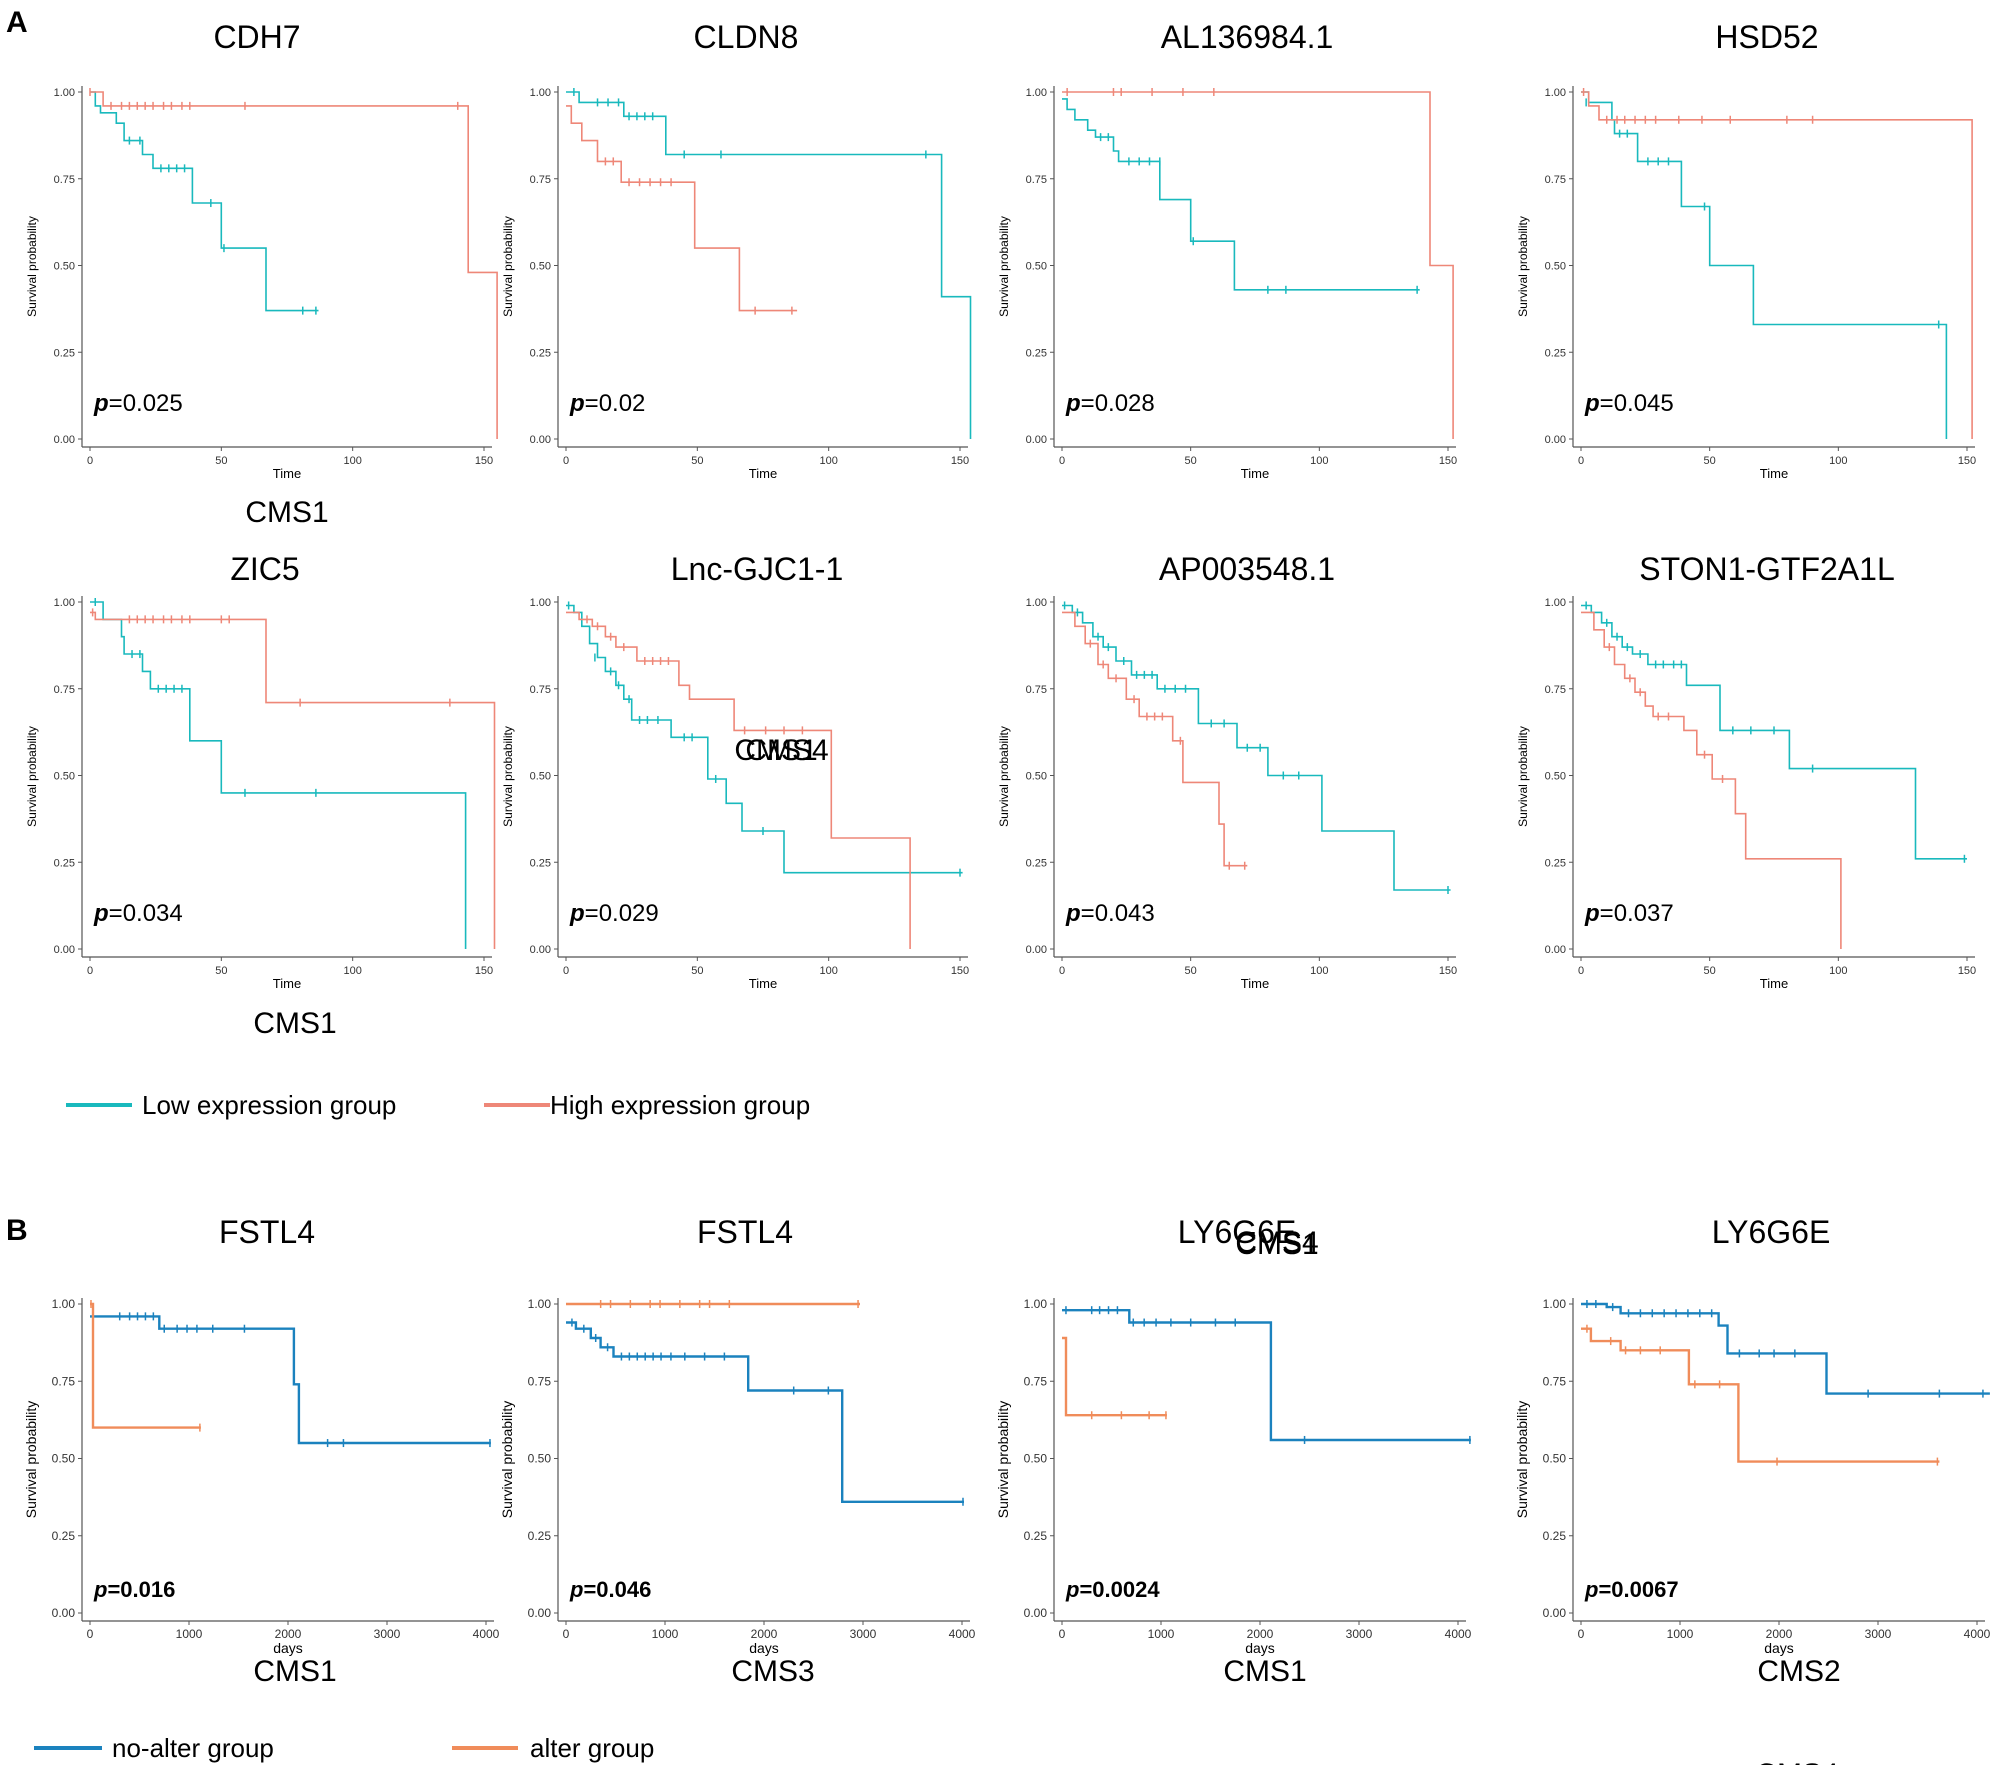 The height and width of the screenshot is (1765, 1990). Describe the element at coordinates (614, 913) in the screenshot. I see `p-value: p=0.029` at that location.